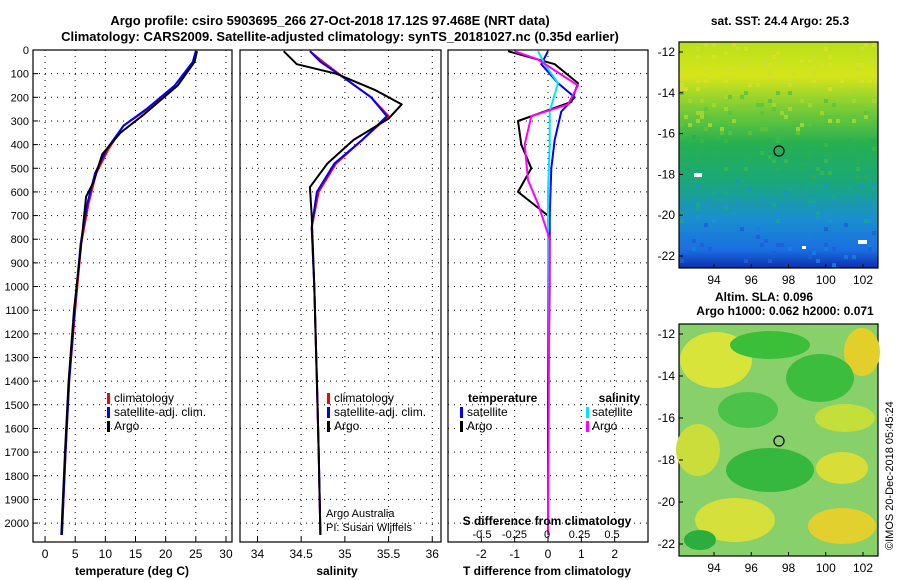  What do you see at coordinates (770, 345) in the screenshot?
I see `sla-low-patch` at bounding box center [770, 345].